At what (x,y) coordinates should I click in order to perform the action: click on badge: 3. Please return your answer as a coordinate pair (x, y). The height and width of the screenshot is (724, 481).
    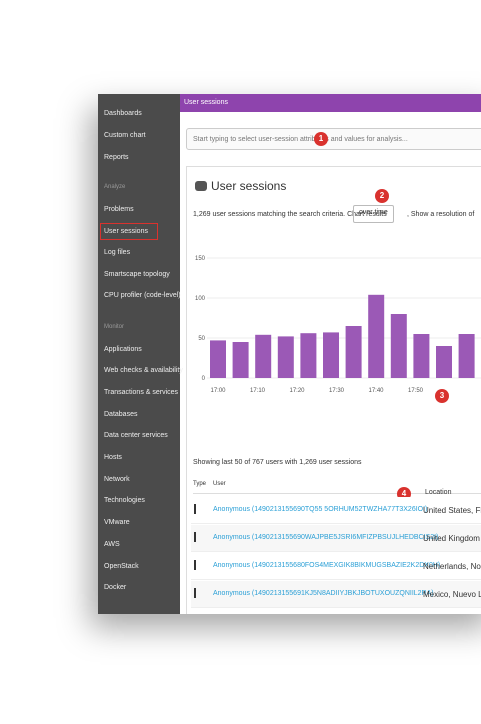
    Looking at the image, I should click on (442, 396).